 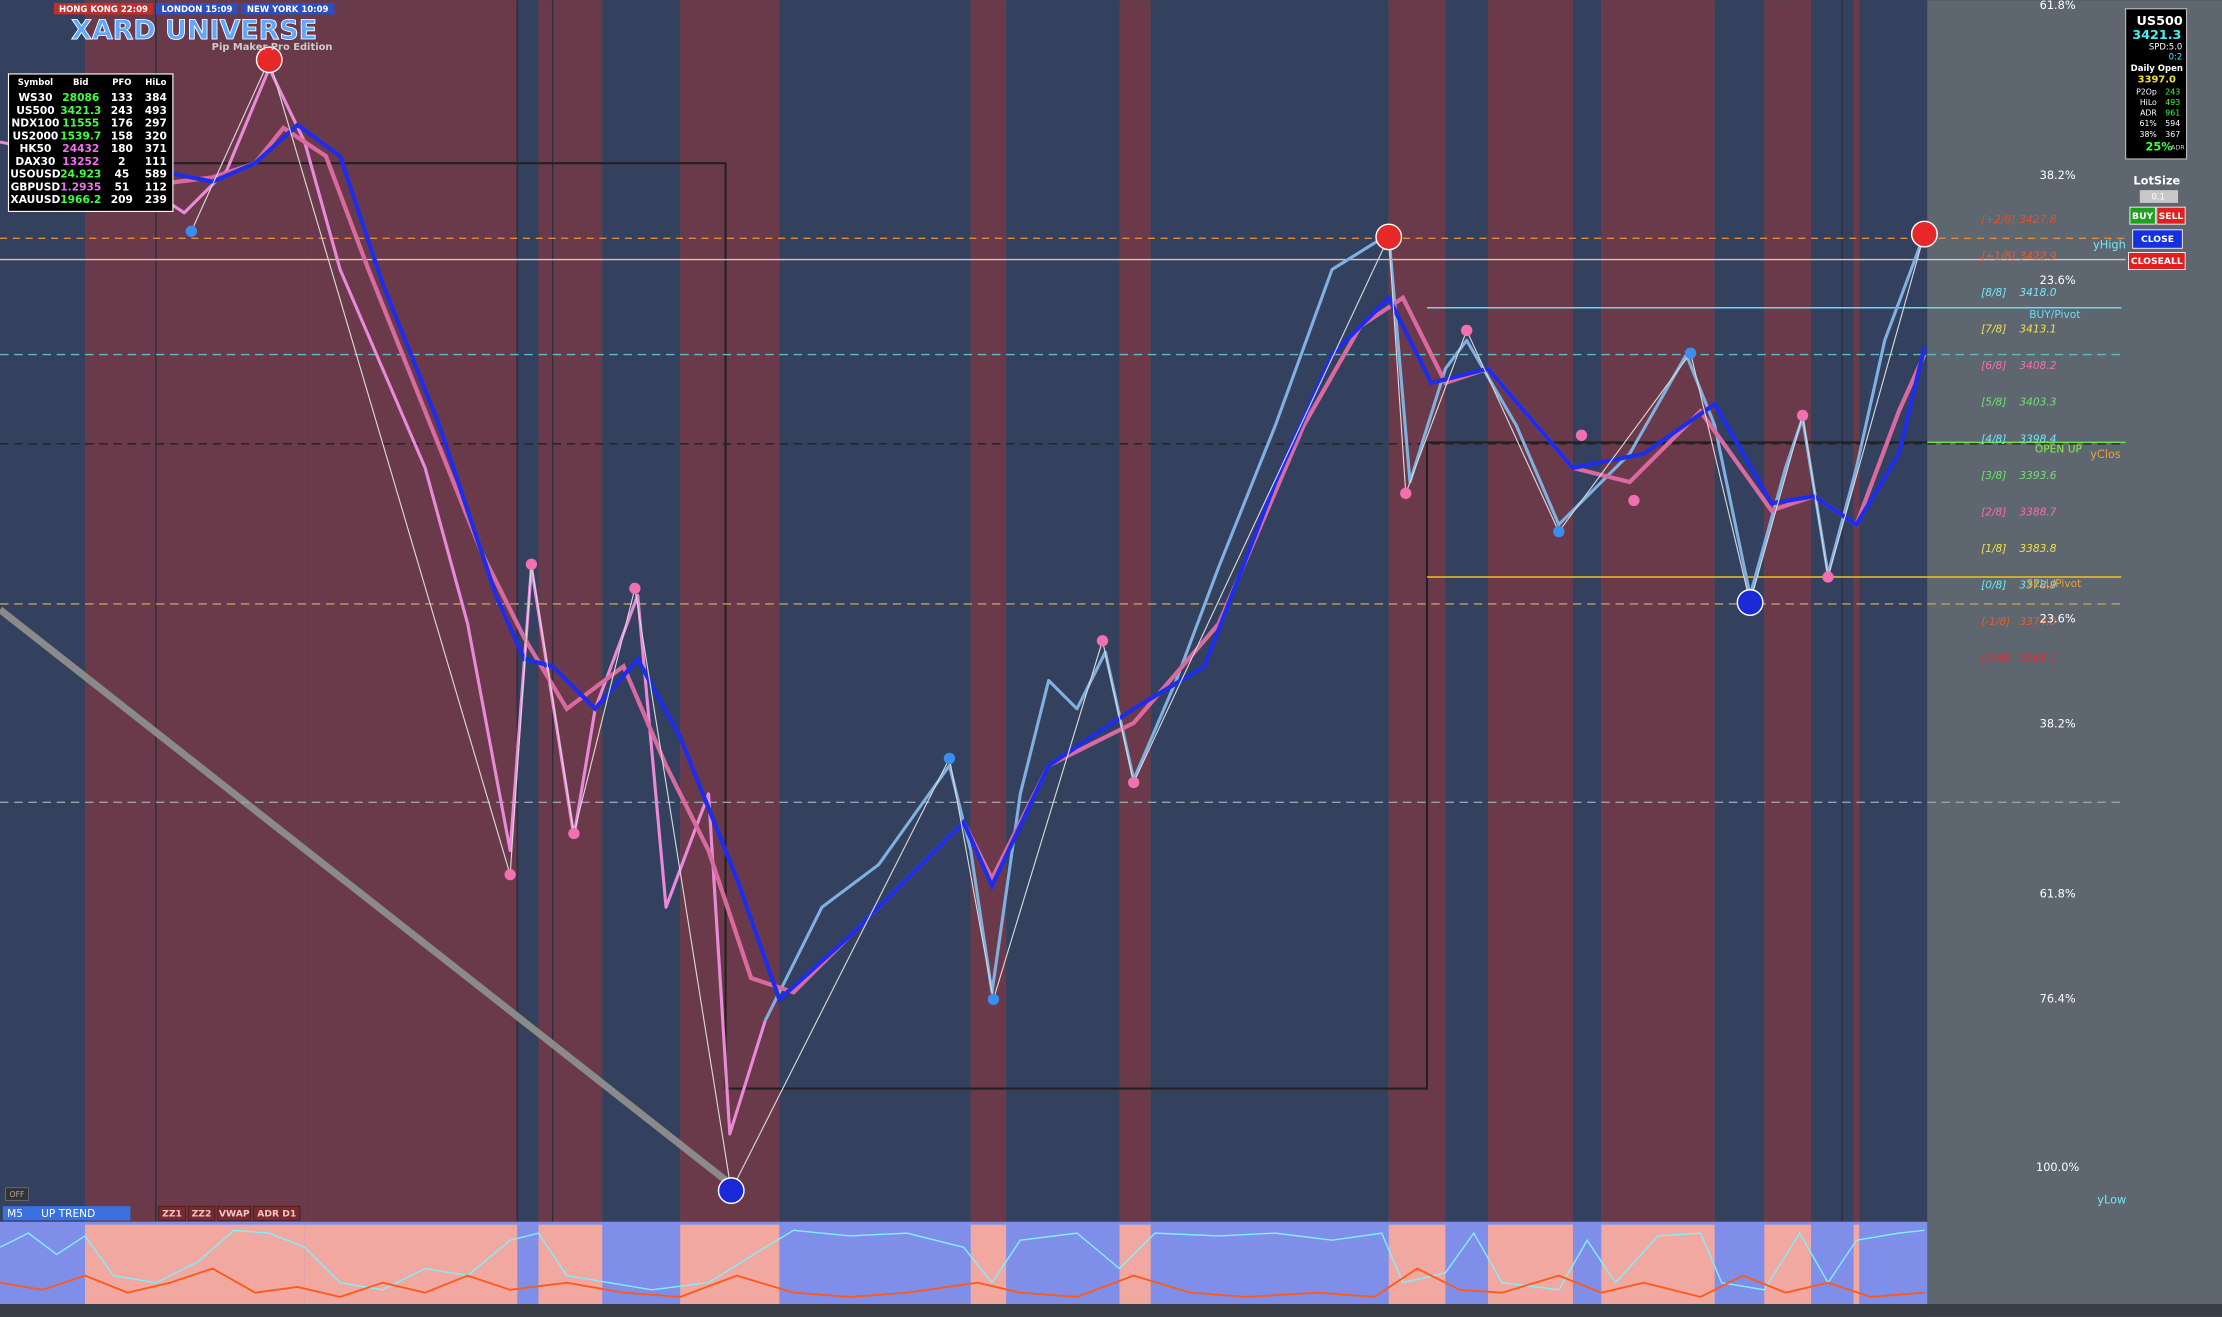 I want to click on table-cell: 24432, so click(x=80, y=148).